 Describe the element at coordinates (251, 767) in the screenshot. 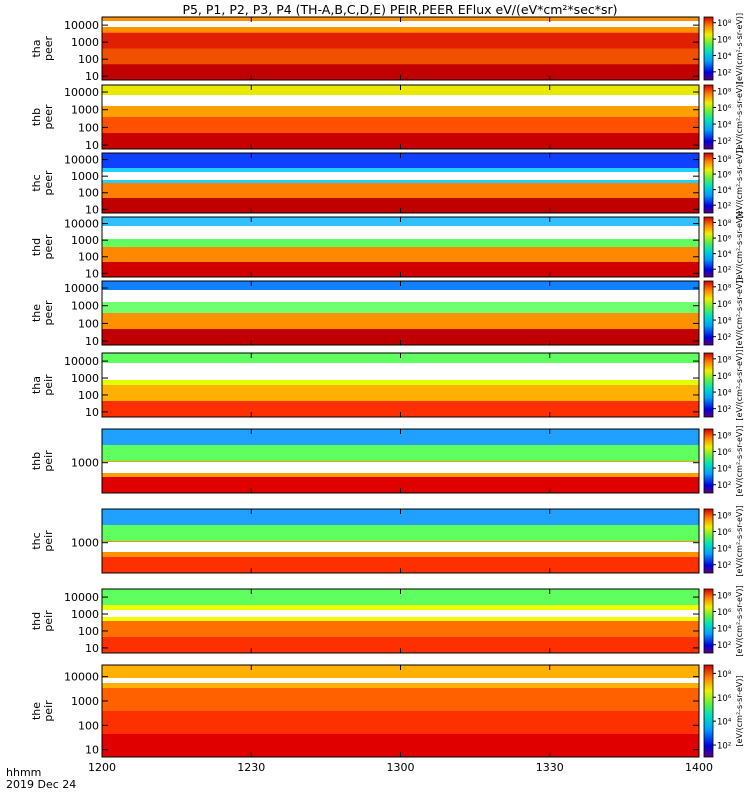

I see `x-tick-label: 1230` at that location.